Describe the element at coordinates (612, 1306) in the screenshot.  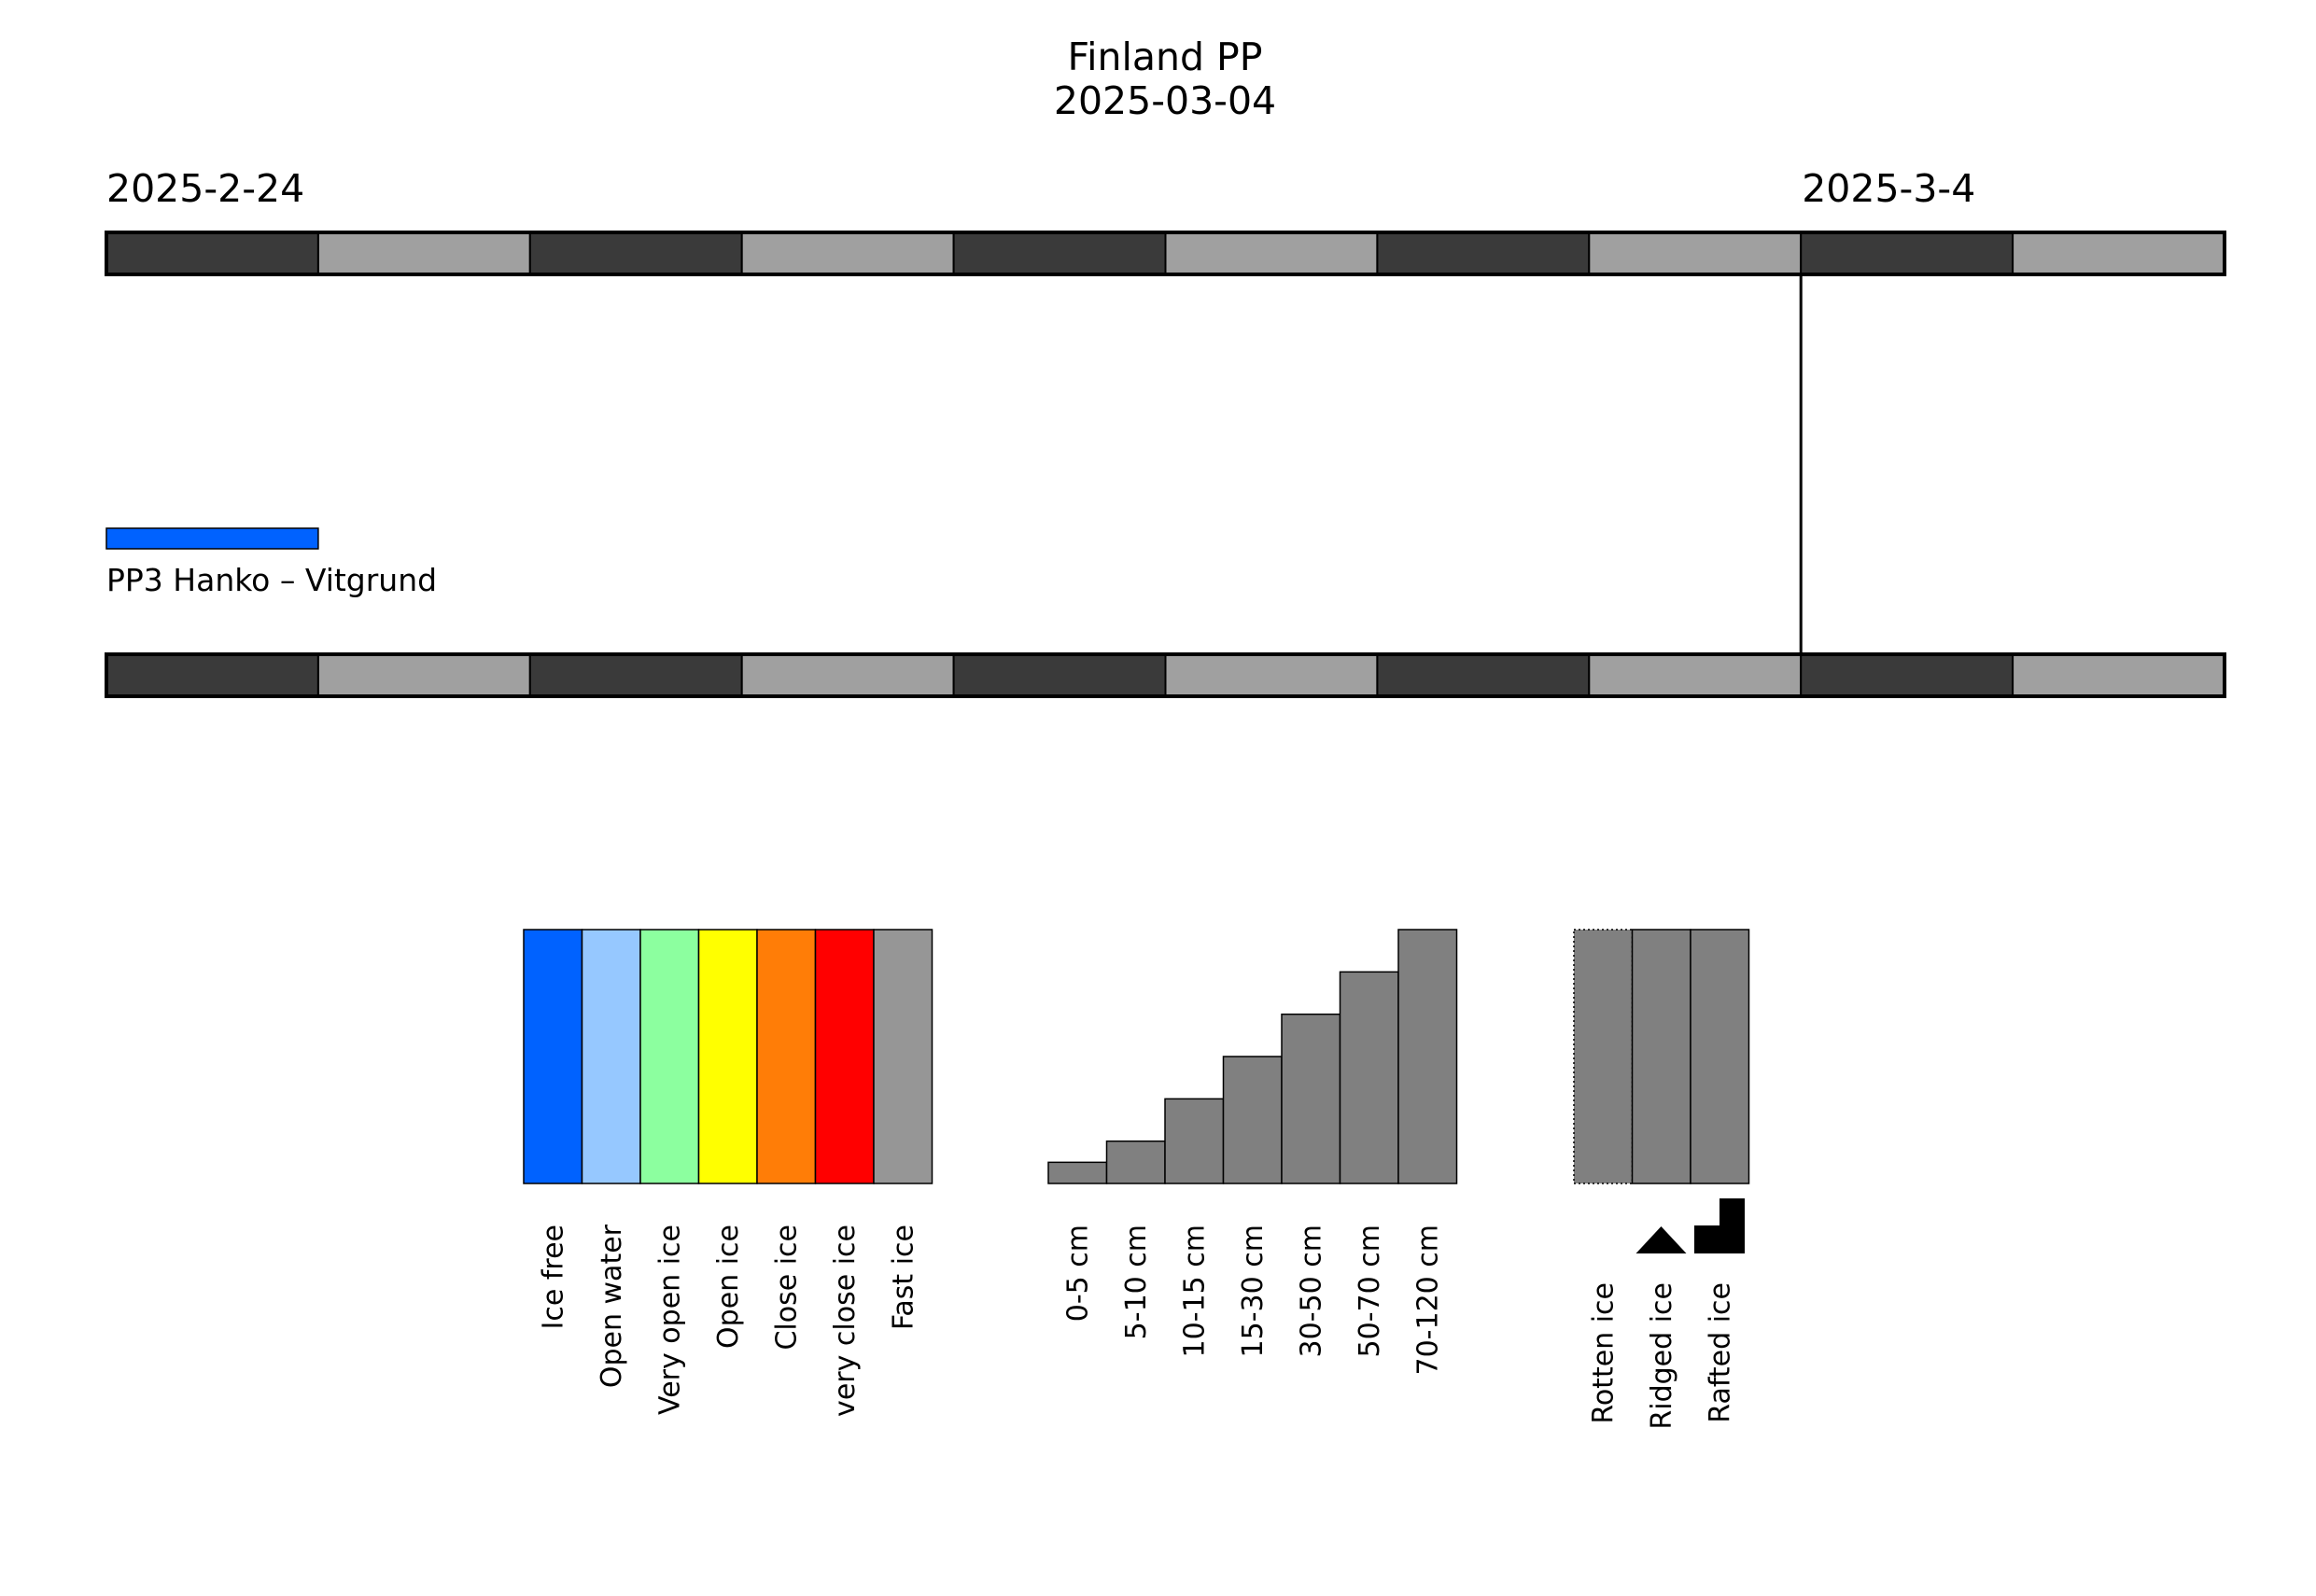
I see `concentration-label: Open water` at that location.